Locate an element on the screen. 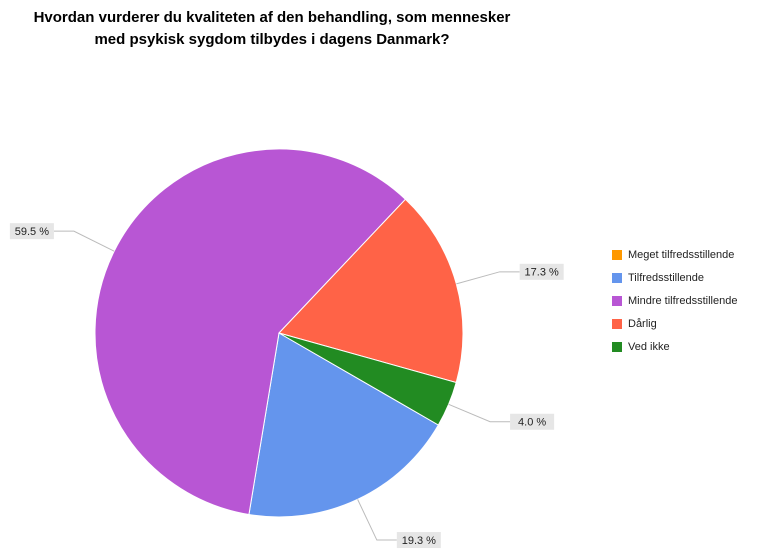 This screenshot has height=556, width=757. data-label: 17.3 % is located at coordinates (542, 273).